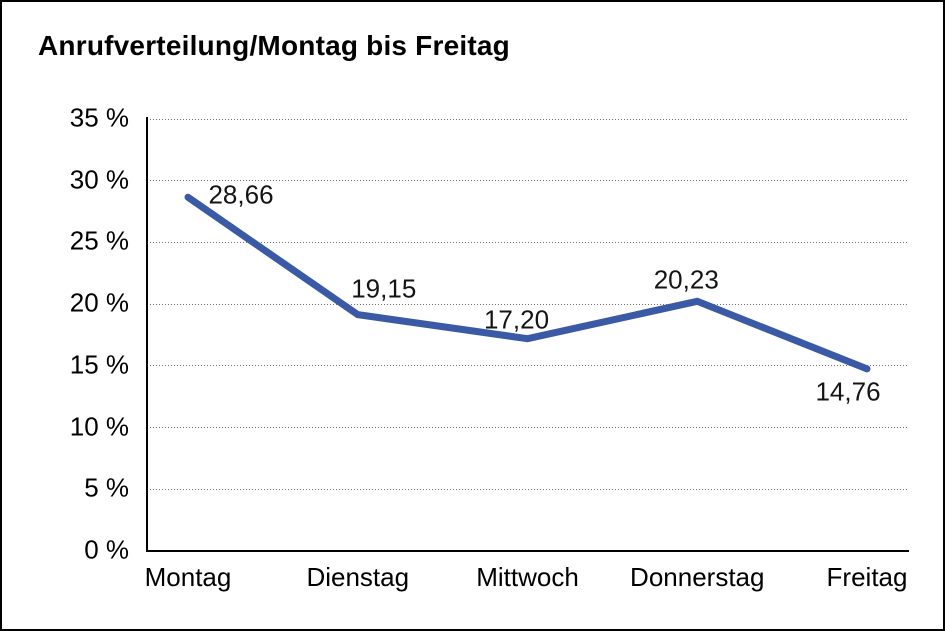 The image size is (945, 631). I want to click on data-point-value-label: 17,20, so click(516, 319).